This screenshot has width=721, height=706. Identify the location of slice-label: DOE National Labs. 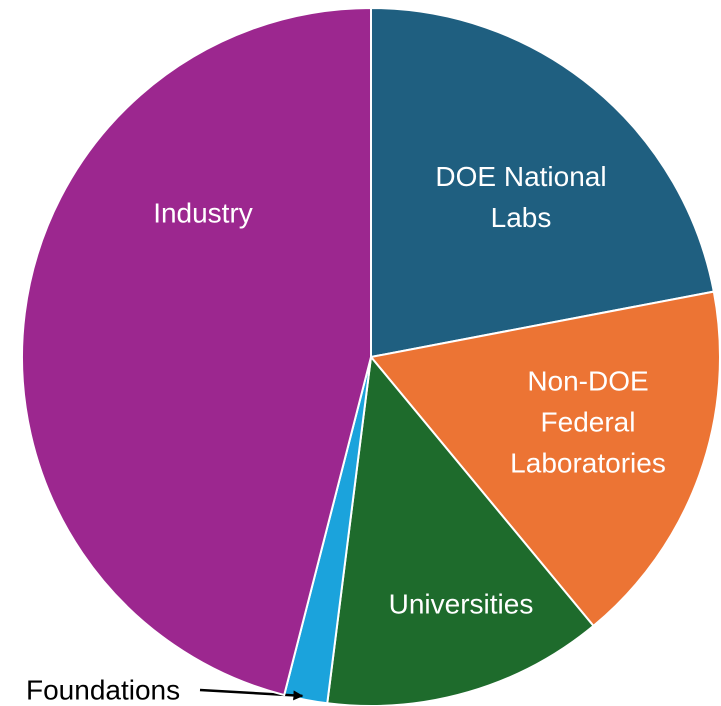
(521, 197).